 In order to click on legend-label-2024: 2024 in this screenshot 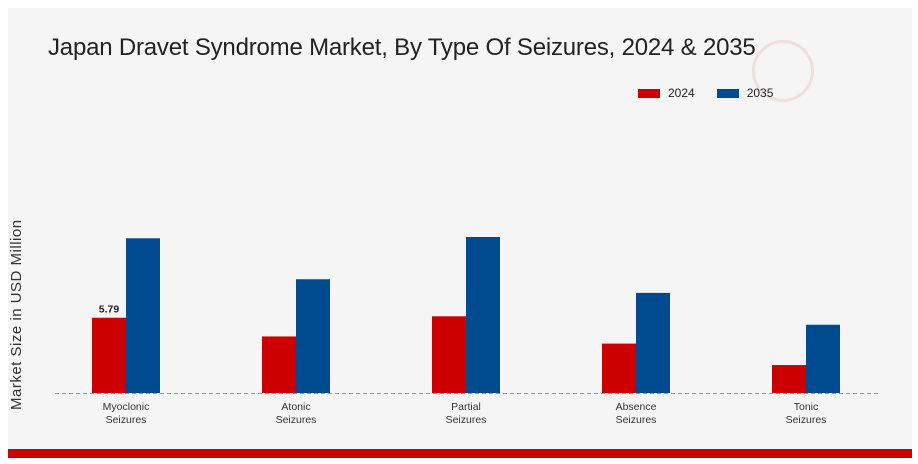, I will do `click(681, 93)`.